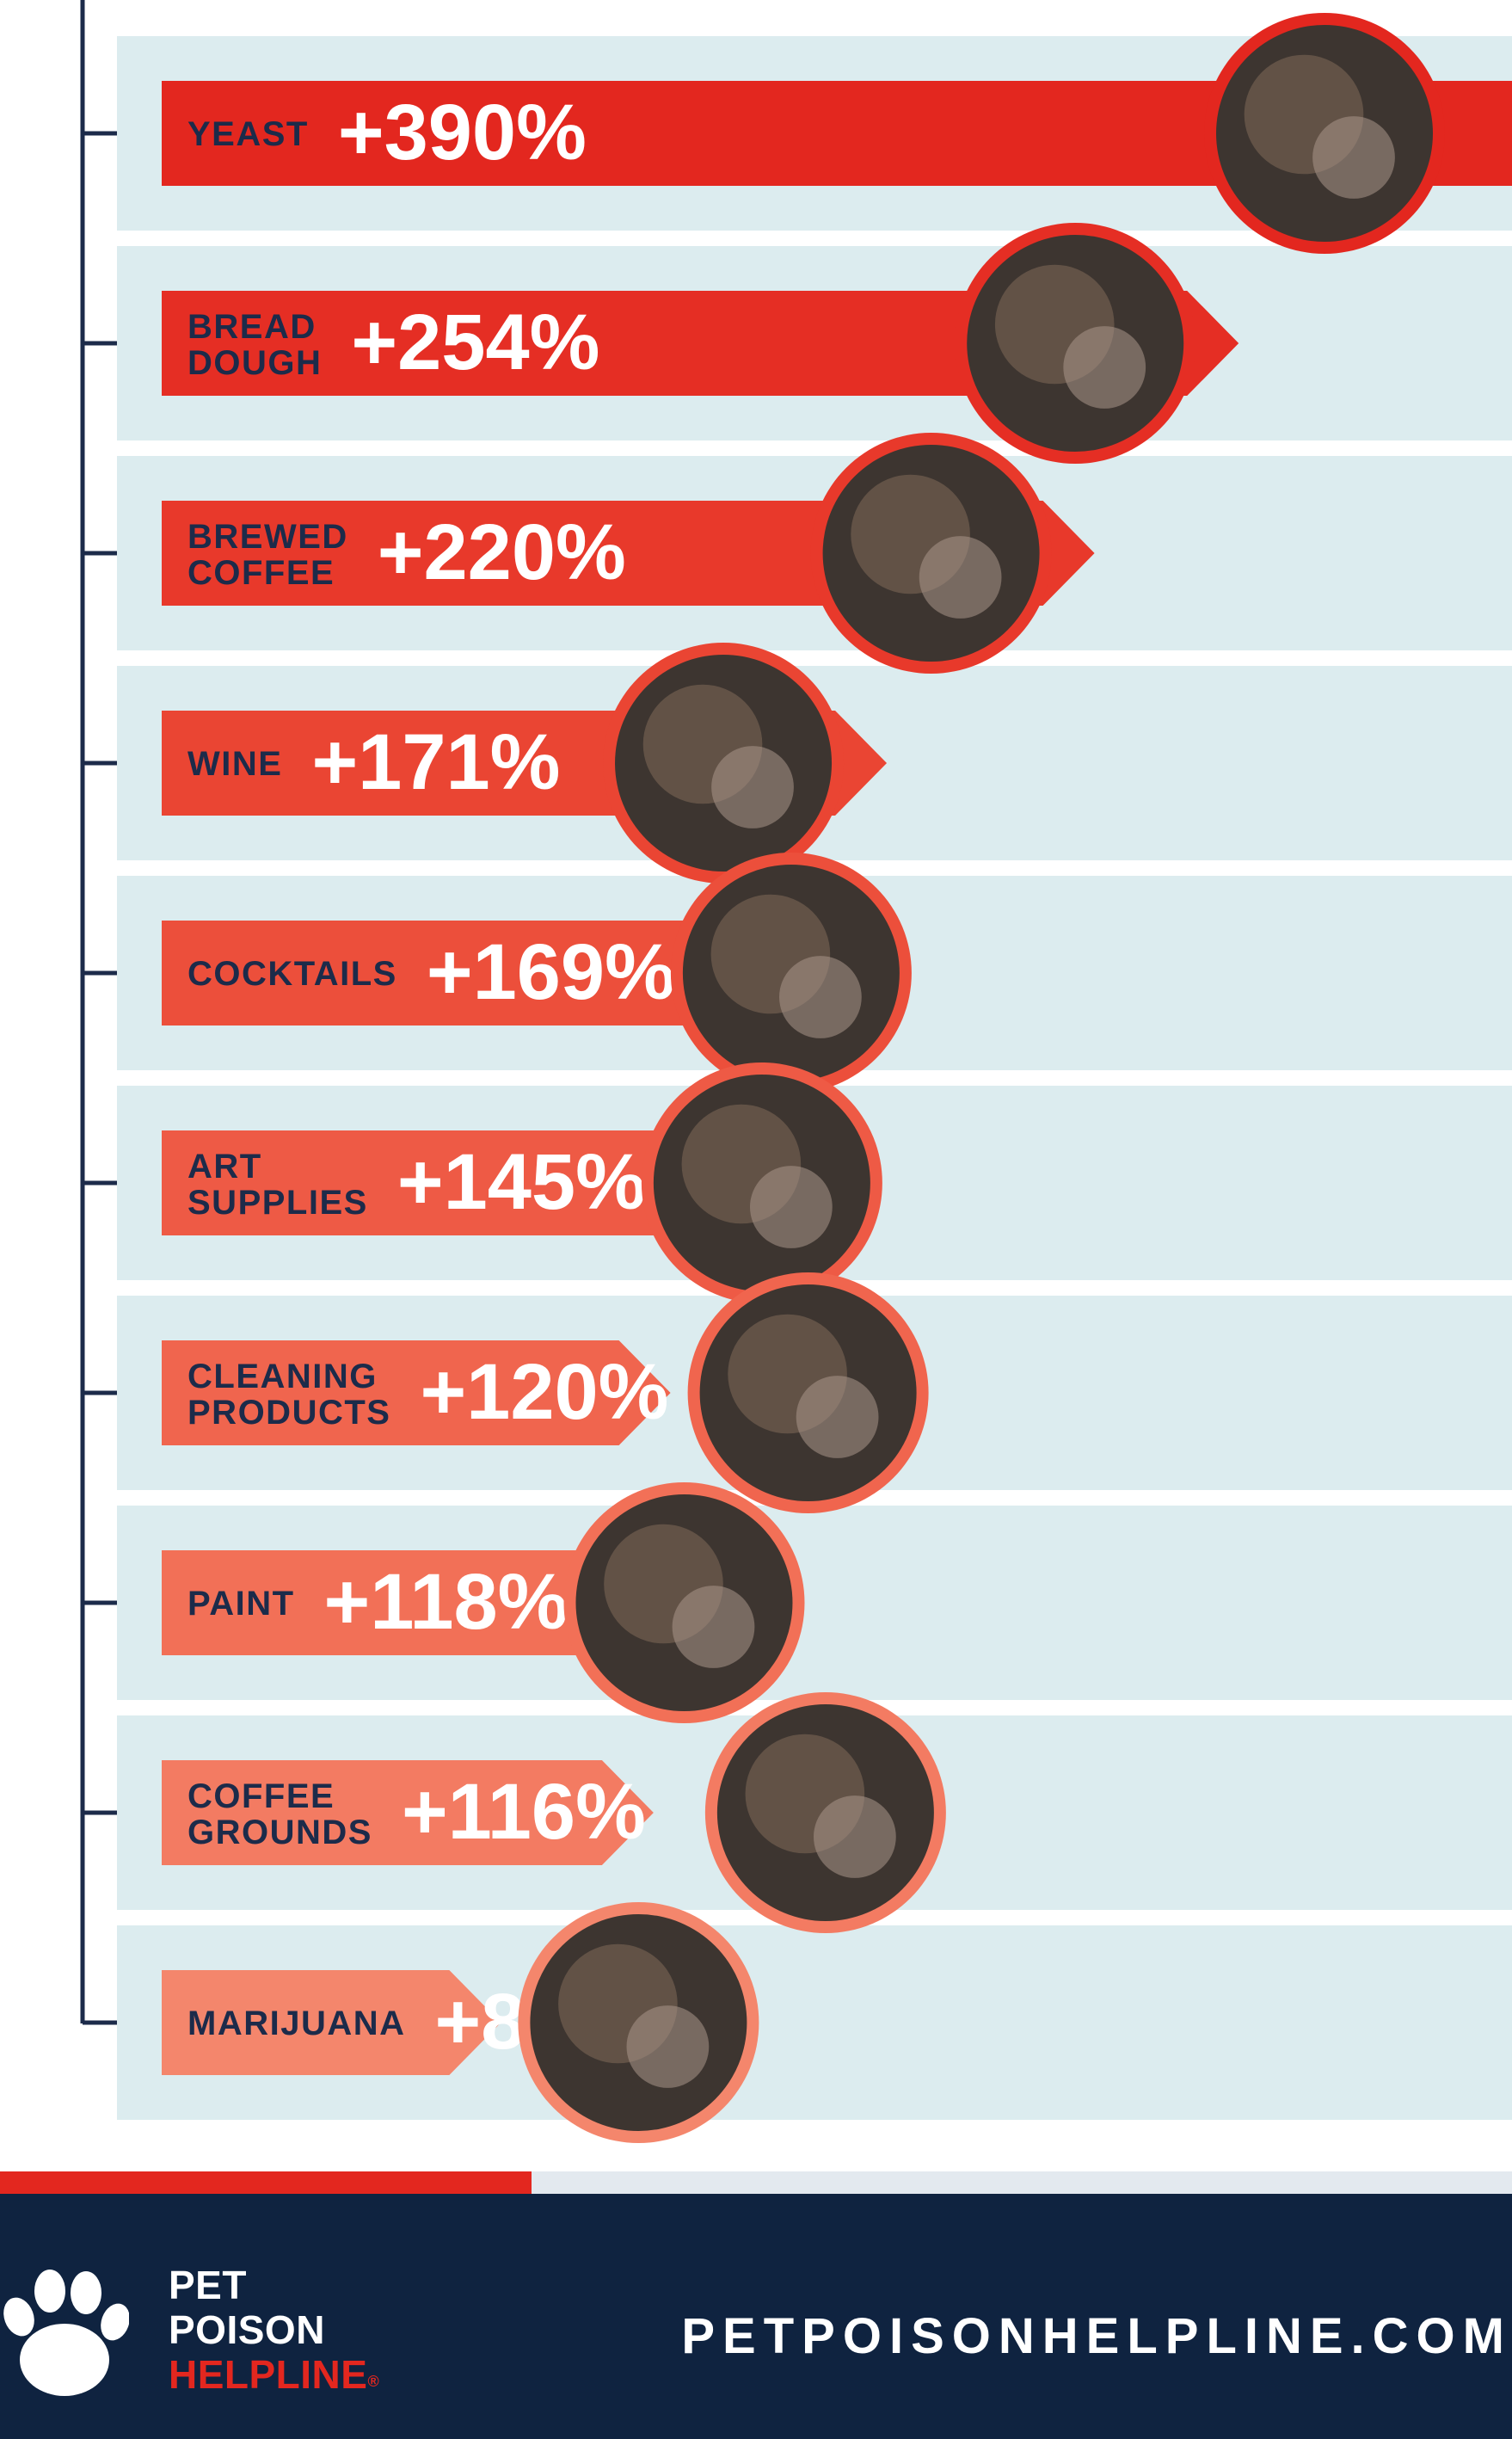  I want to click on category-label-line: CLEANING, so click(283, 1376).